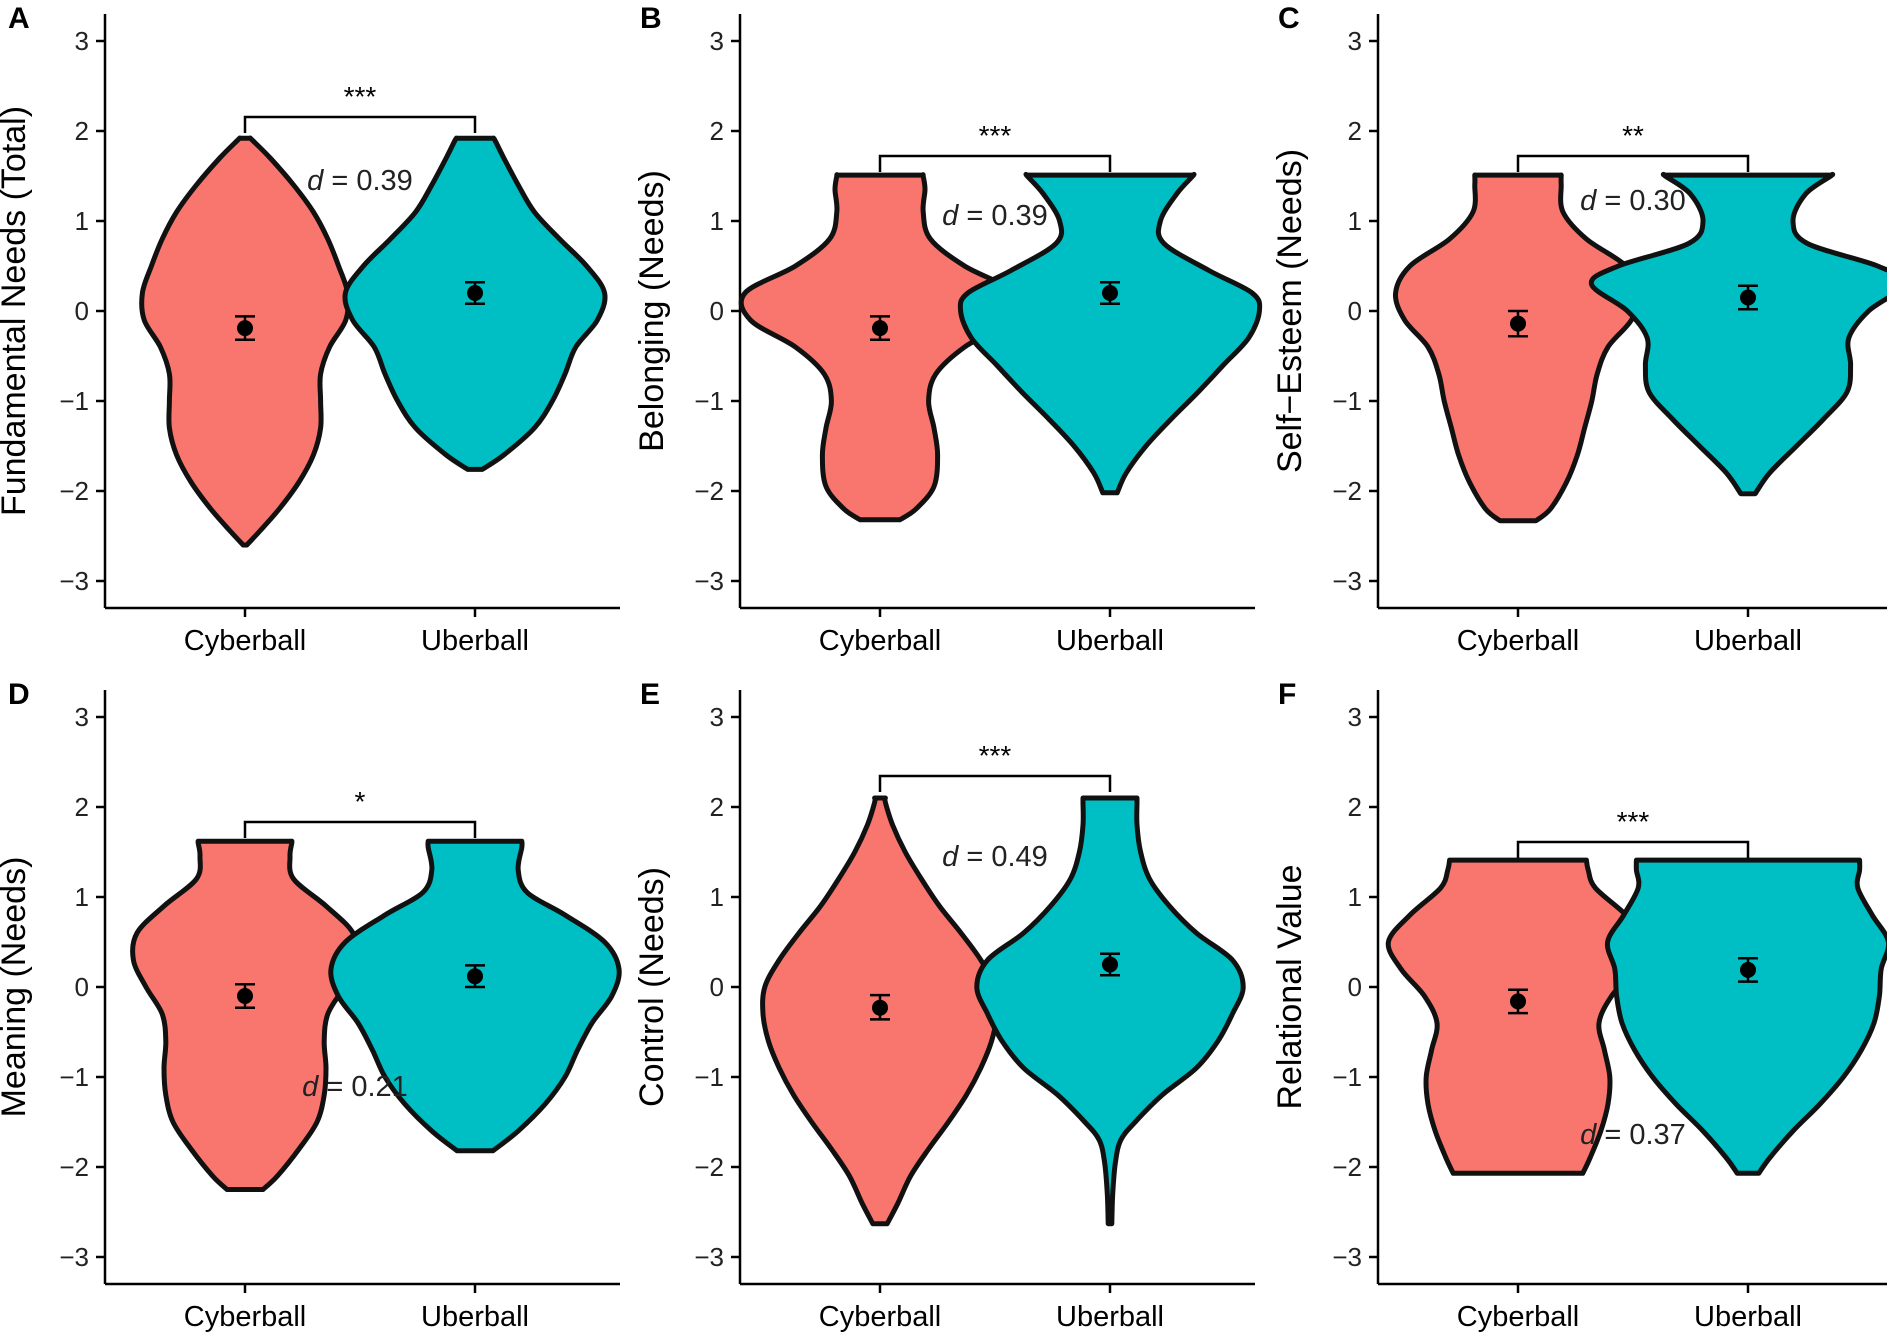 Image resolution: width=1887 pixels, height=1333 pixels. Describe the element at coordinates (16, 311) in the screenshot. I see `y-axis-label: Fundamental Needs (Total)` at that location.